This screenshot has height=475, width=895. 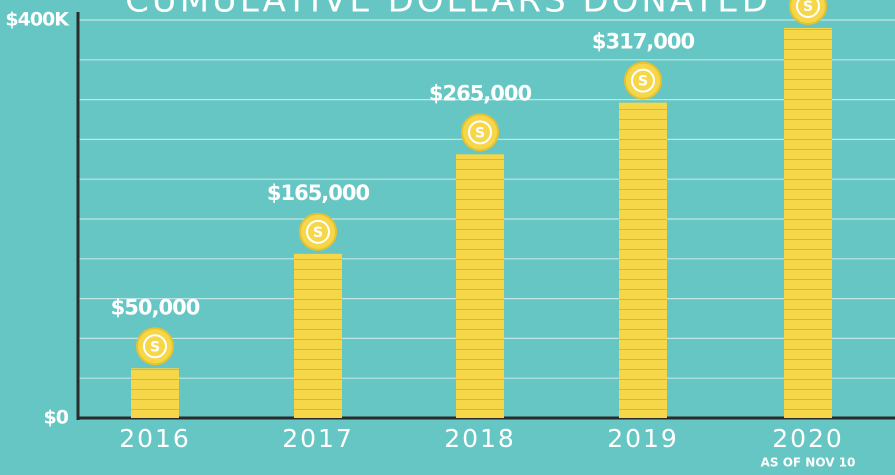 What do you see at coordinates (448, 10) in the screenshot?
I see `chart-title: CUMULATIVE DOLLARS DONATED` at bounding box center [448, 10].